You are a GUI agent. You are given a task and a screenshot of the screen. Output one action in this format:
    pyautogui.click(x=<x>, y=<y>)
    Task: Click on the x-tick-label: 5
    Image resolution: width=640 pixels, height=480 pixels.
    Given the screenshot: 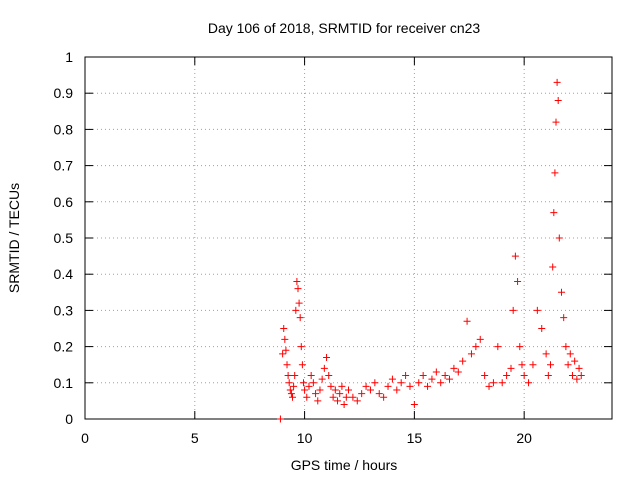 What is the action you would take?
    pyautogui.click(x=195, y=438)
    